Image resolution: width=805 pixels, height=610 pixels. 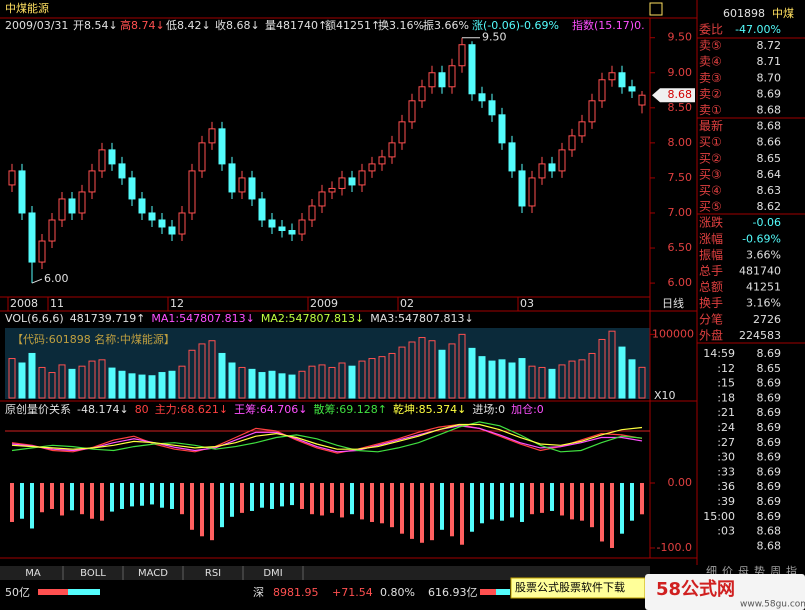 I want to click on quote-item: 开8.54↓, so click(x=95, y=25).